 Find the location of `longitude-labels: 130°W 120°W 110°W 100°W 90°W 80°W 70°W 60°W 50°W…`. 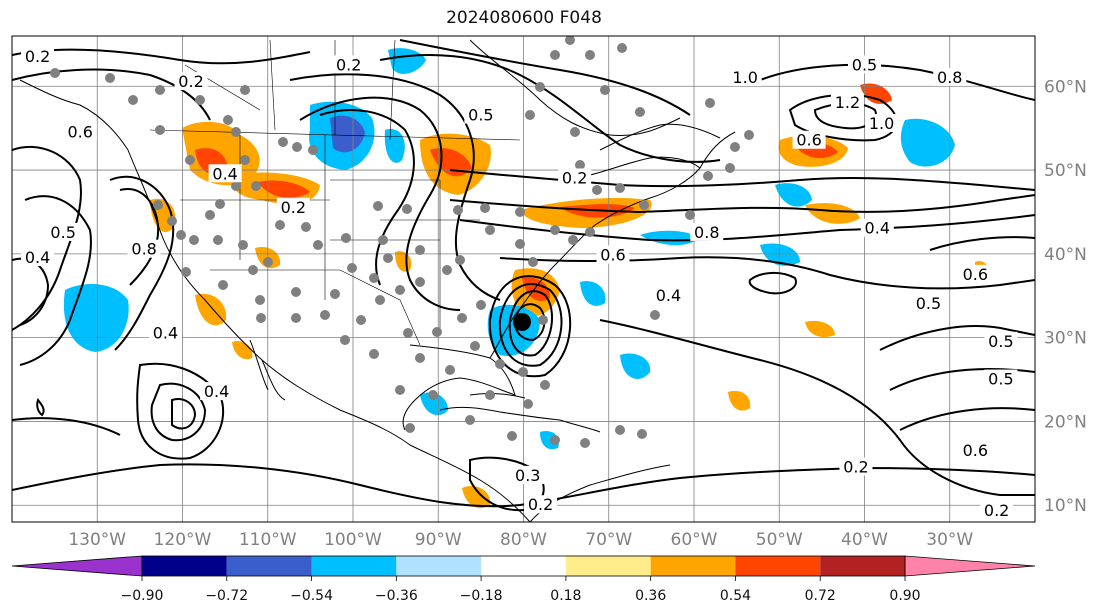

longitude-labels: 130°W 120°W 110°W 100°W 90°W 80°W 70°W 60°W 50°W… is located at coordinates (520, 540).